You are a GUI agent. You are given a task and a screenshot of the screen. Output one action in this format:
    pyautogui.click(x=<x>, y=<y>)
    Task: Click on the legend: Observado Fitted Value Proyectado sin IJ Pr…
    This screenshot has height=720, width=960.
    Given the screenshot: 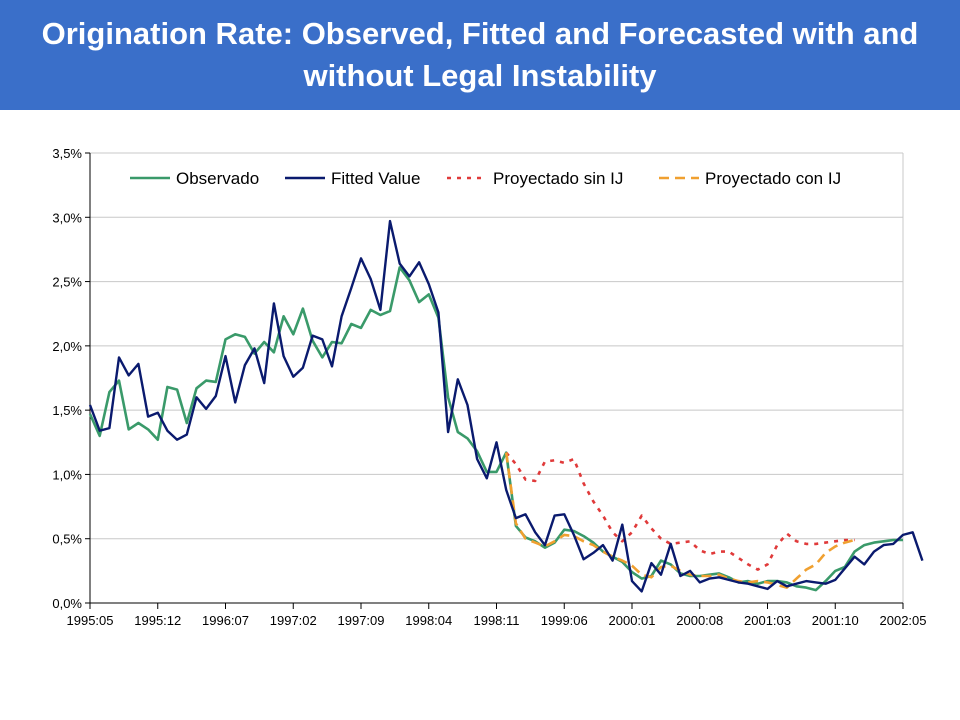 What is the action you would take?
    pyautogui.click(x=485, y=178)
    